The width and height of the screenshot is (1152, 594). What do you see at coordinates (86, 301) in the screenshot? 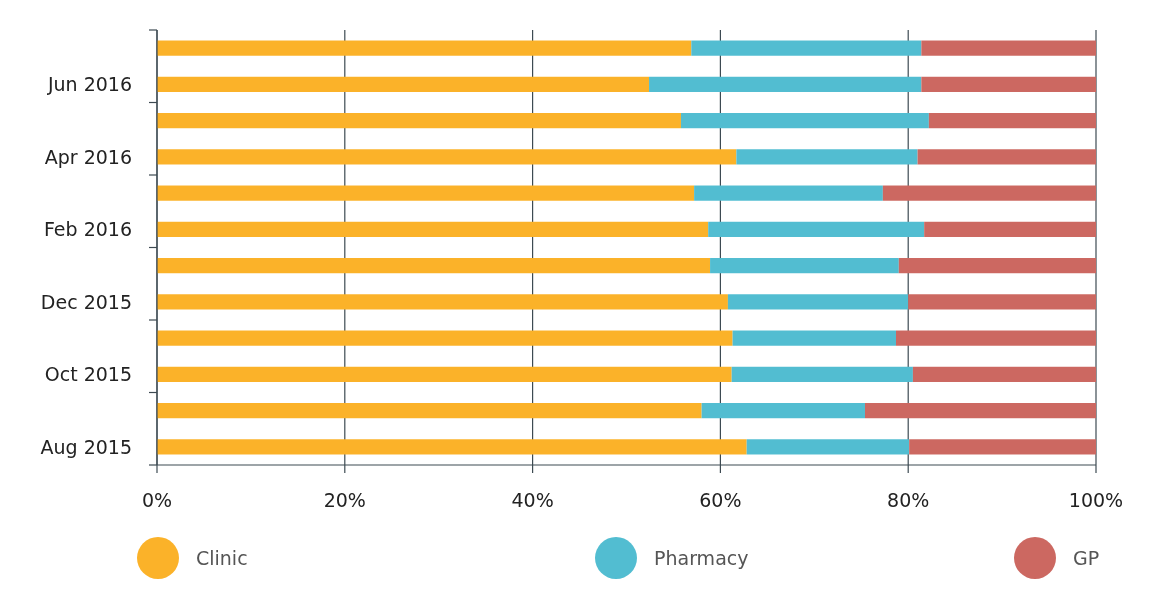
I see `y-tick-label: Dec 2015` at bounding box center [86, 301].